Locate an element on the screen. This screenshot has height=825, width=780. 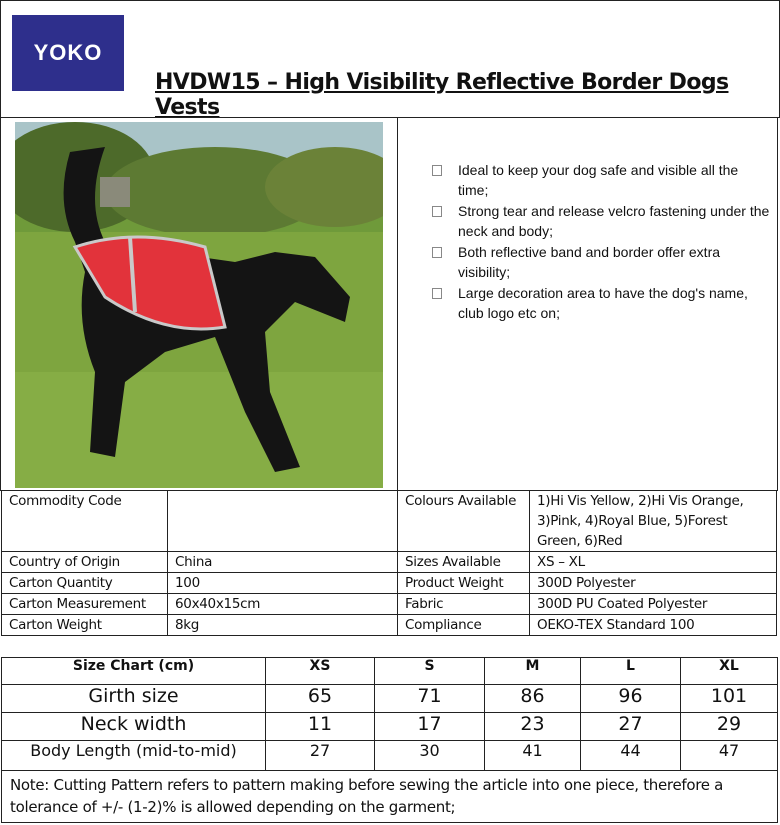
cell: 23 is located at coordinates (532, 726).